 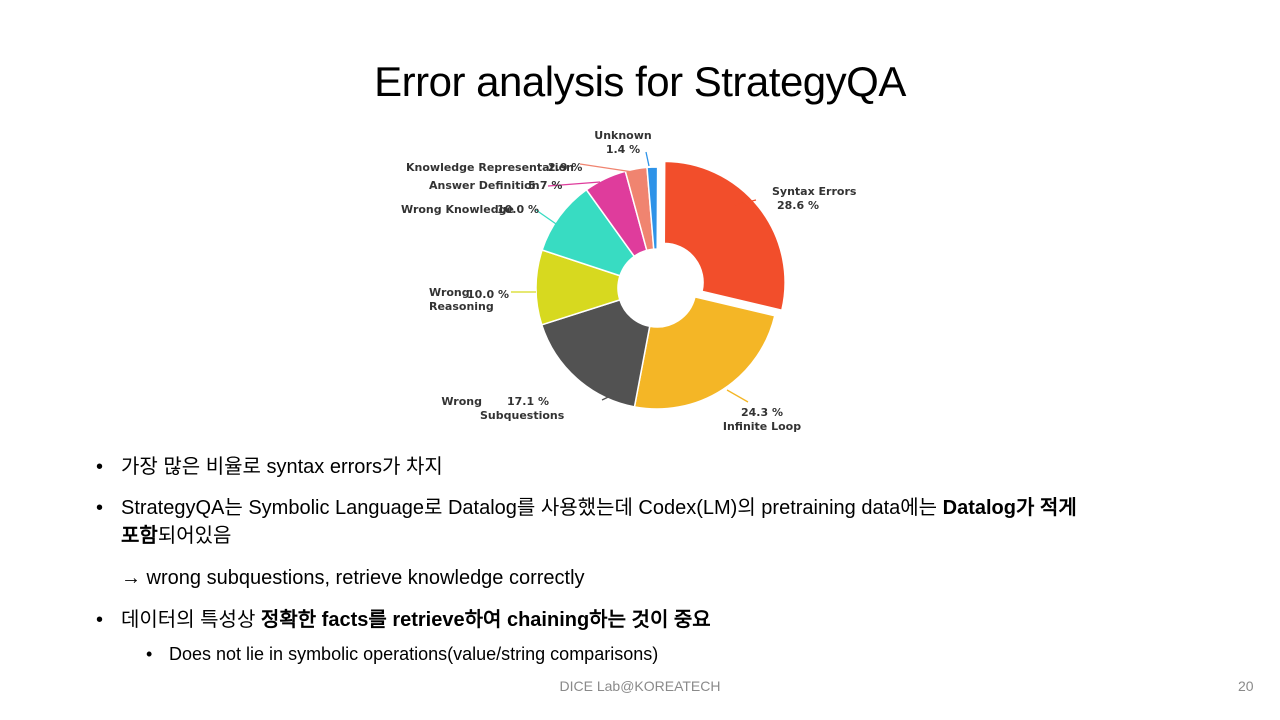 What do you see at coordinates (484, 185) in the screenshot?
I see `label-answer-definition: Answer Definition` at bounding box center [484, 185].